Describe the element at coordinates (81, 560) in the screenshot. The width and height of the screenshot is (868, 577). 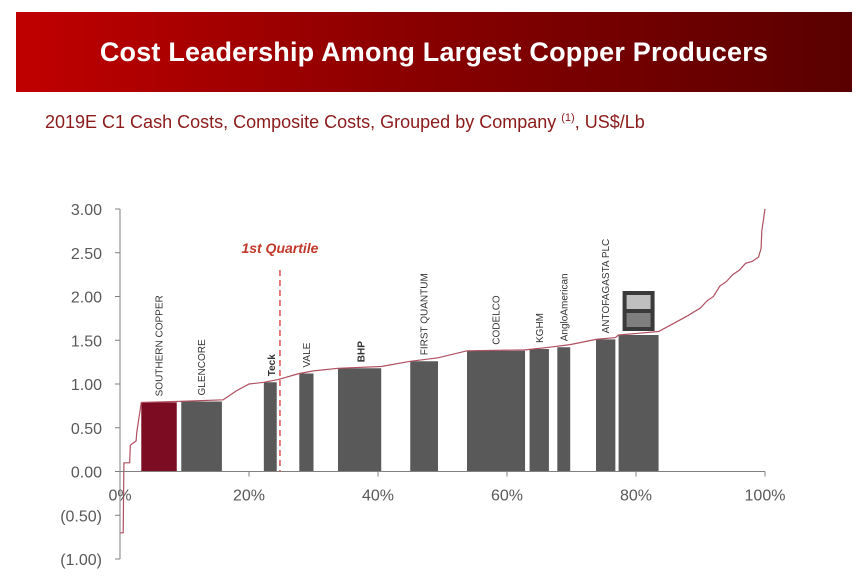
I see `y-tick-label-8: (1.00)` at that location.